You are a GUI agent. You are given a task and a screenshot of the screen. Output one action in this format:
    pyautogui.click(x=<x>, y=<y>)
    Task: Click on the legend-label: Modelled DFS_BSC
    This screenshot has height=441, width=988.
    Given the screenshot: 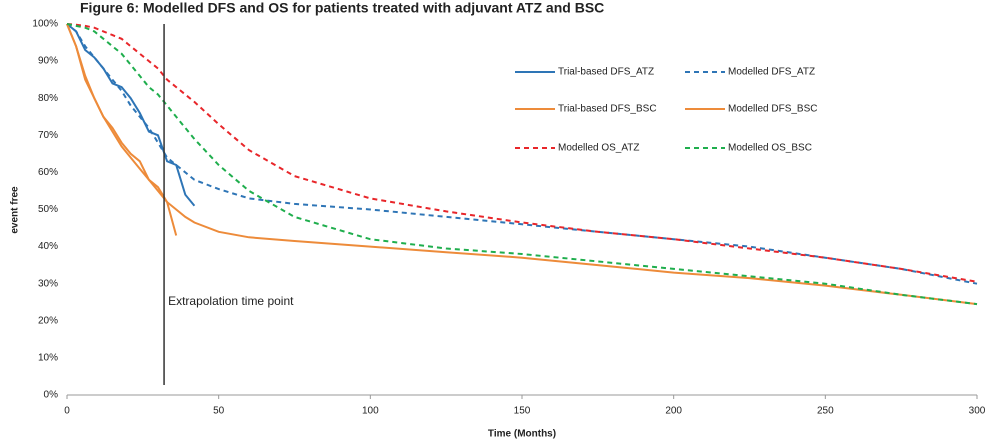 What is the action you would take?
    pyautogui.click(x=772, y=109)
    